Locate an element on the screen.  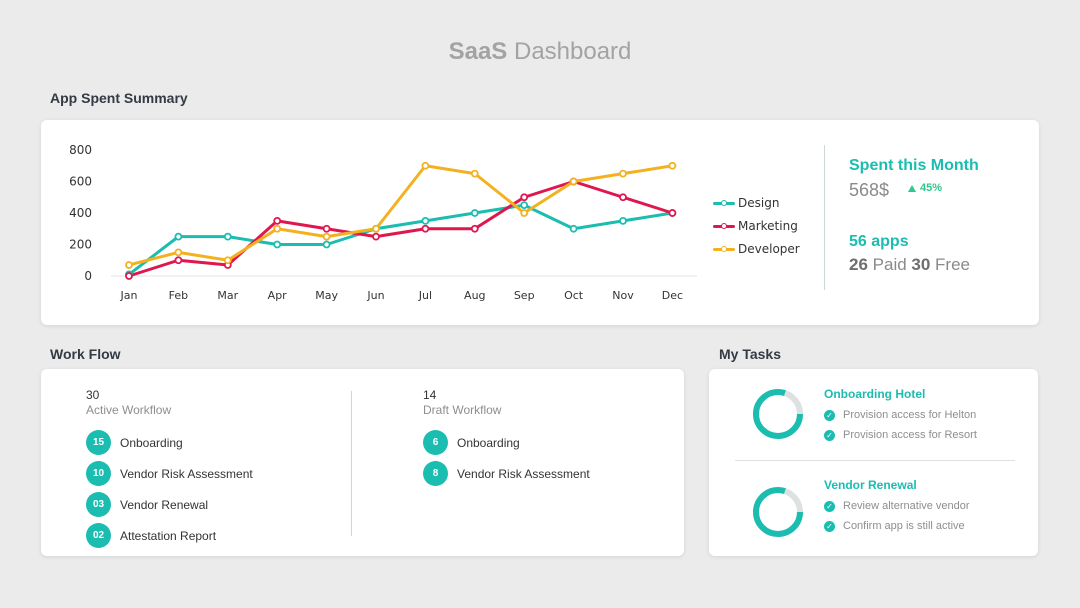
paid-label: Paid is located at coordinates (889, 264).